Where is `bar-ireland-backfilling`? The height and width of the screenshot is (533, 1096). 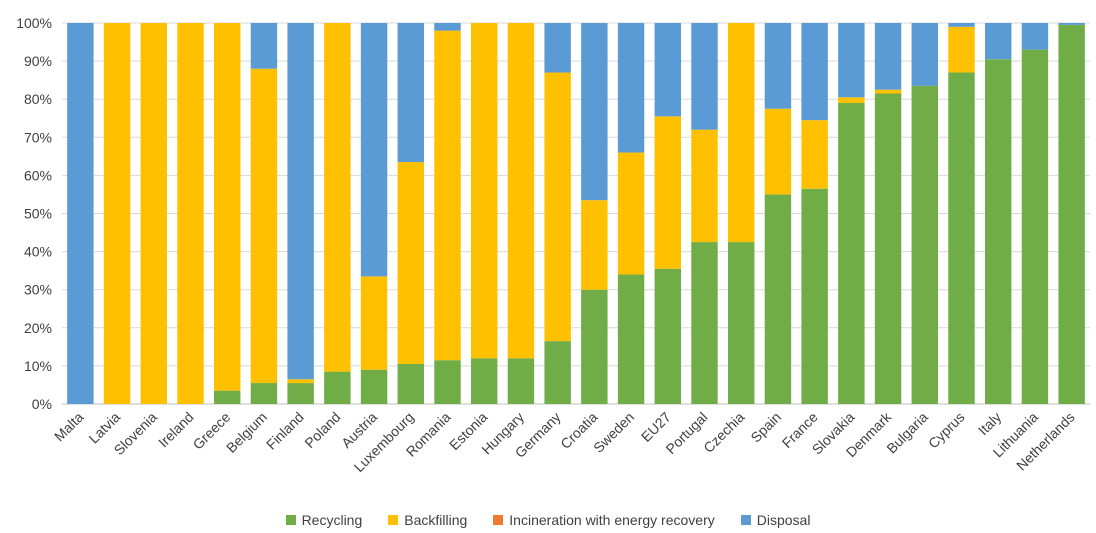
bar-ireland-backfilling is located at coordinates (190, 213).